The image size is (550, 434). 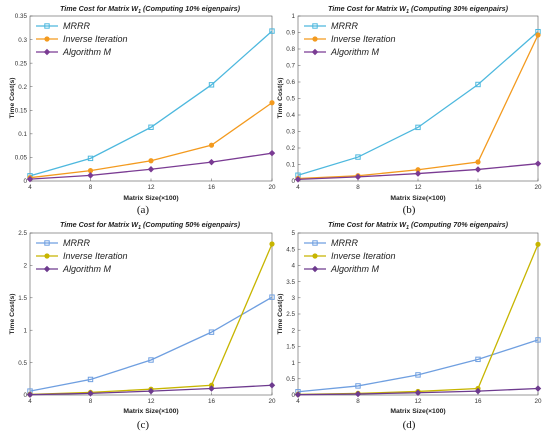 What do you see at coordinates (272, 187) in the screenshot?
I see `x-tick-label-a: 20` at bounding box center [272, 187].